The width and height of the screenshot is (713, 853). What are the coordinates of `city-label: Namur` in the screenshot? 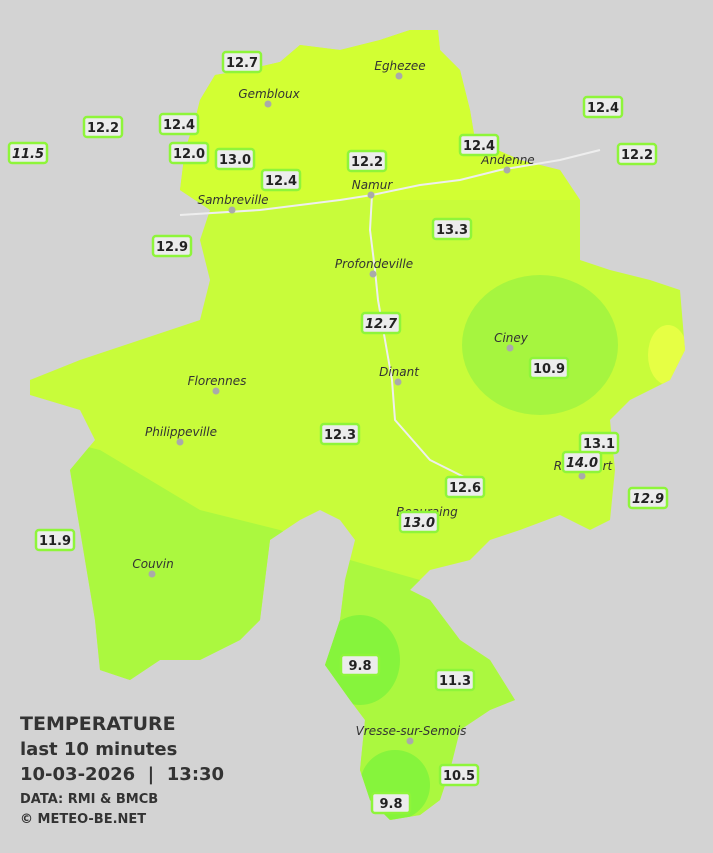 It's located at (373, 185).